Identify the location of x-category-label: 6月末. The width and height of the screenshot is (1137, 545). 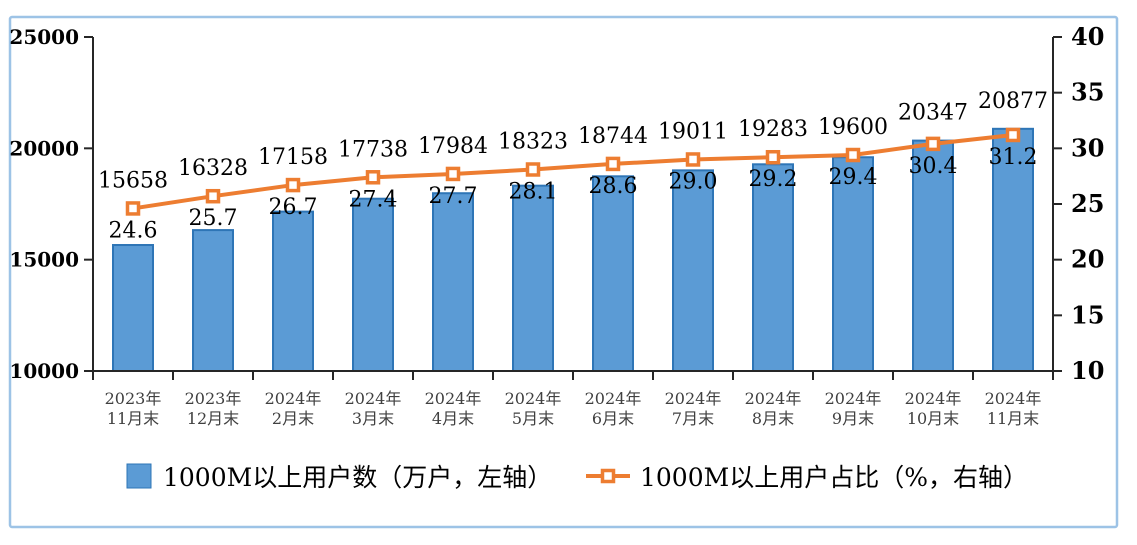
(613, 418).